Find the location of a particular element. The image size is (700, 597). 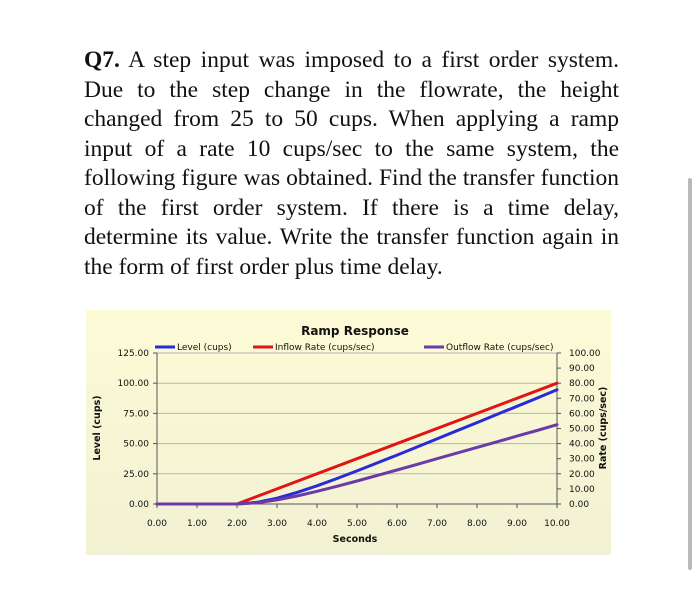

y-left-tick-label-1: 25.00 is located at coordinates (136, 475).